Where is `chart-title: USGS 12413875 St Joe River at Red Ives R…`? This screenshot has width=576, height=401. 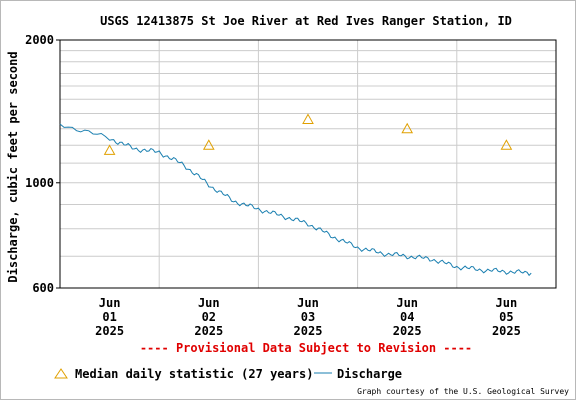 chart-title: USGS 12413875 St Joe River at Red Ives R… is located at coordinates (306, 21).